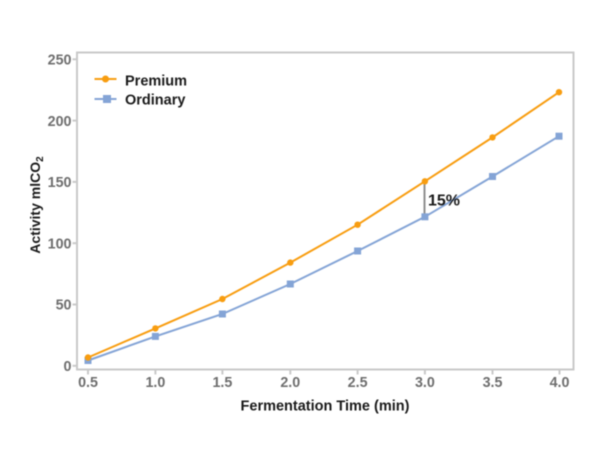  Describe the element at coordinates (444, 201) in the screenshot. I see `svg-text: 15%` at that location.